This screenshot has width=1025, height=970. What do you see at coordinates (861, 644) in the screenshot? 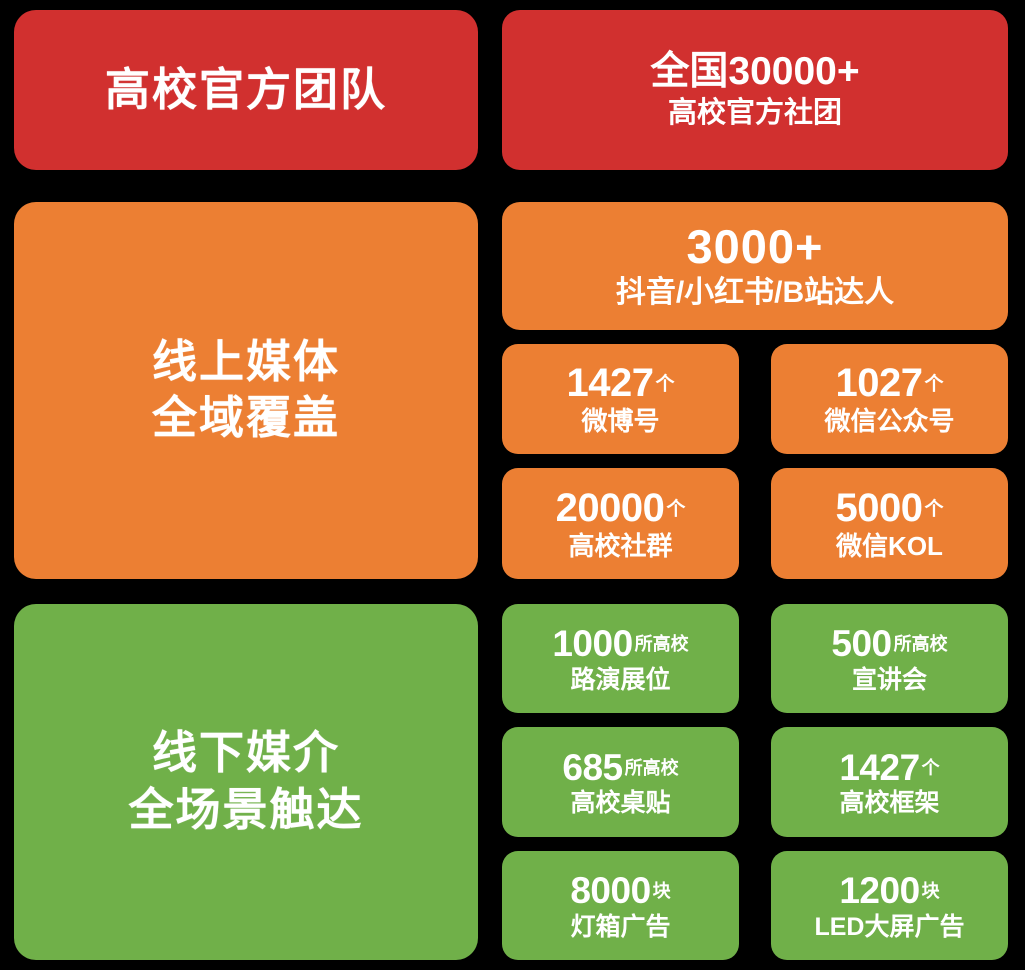
I see `stat-number: 500` at bounding box center [861, 644].